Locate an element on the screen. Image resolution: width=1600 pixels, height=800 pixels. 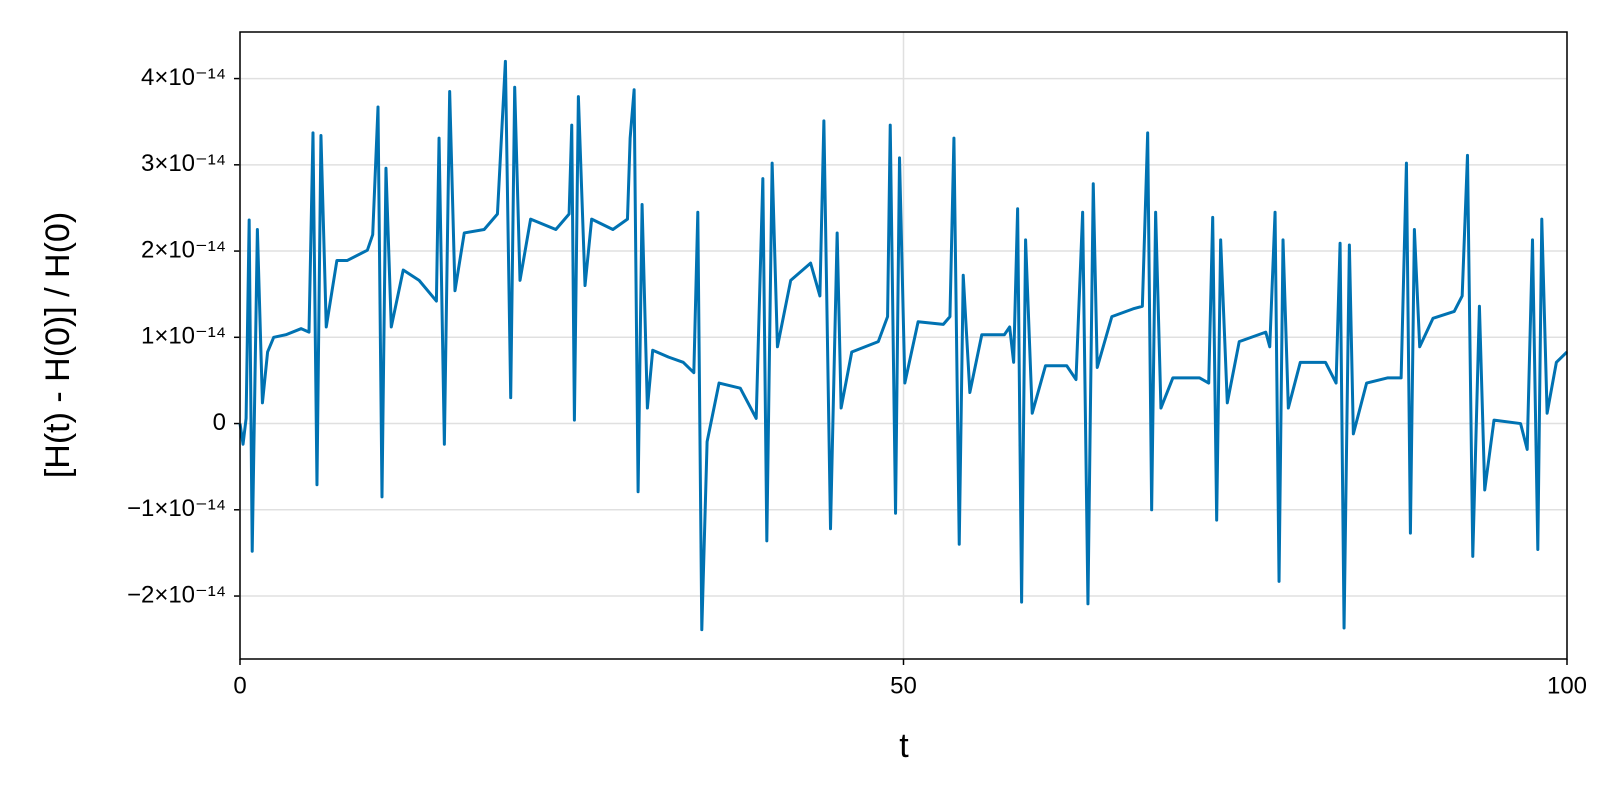
y-tick-label: −2×10⁻¹⁴ is located at coordinates (176, 594).